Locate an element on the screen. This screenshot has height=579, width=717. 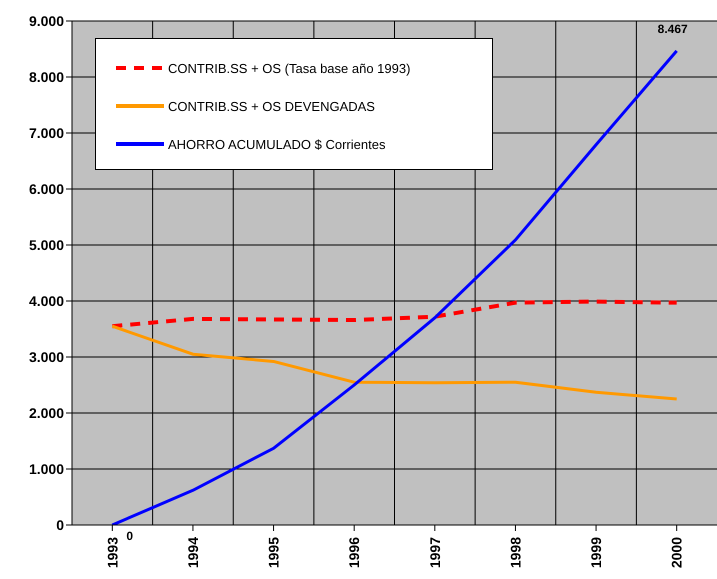
x-tick-label: 1993 is located at coordinates (112, 552).